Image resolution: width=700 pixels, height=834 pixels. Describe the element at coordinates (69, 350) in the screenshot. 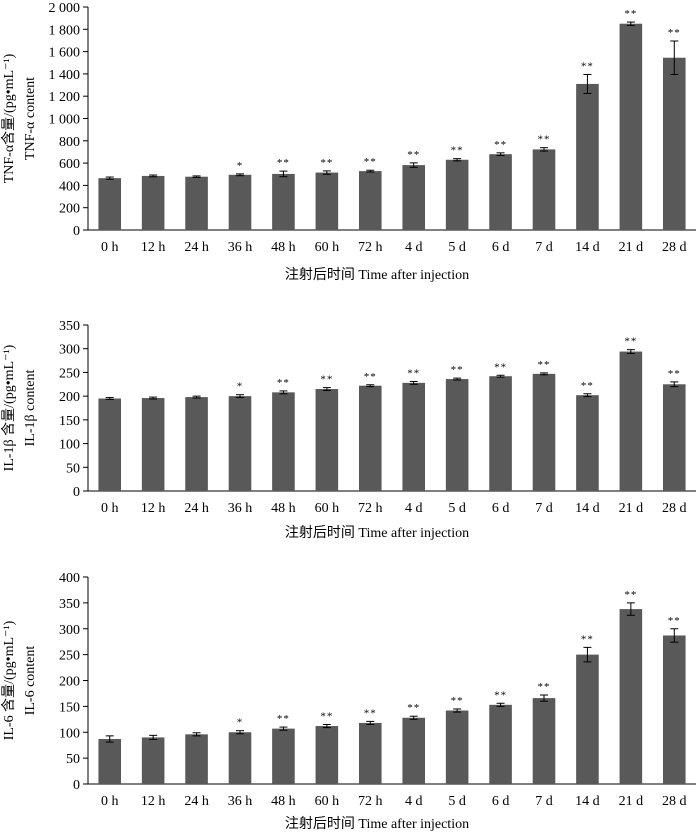

I see `y-tick-label: 300` at that location.